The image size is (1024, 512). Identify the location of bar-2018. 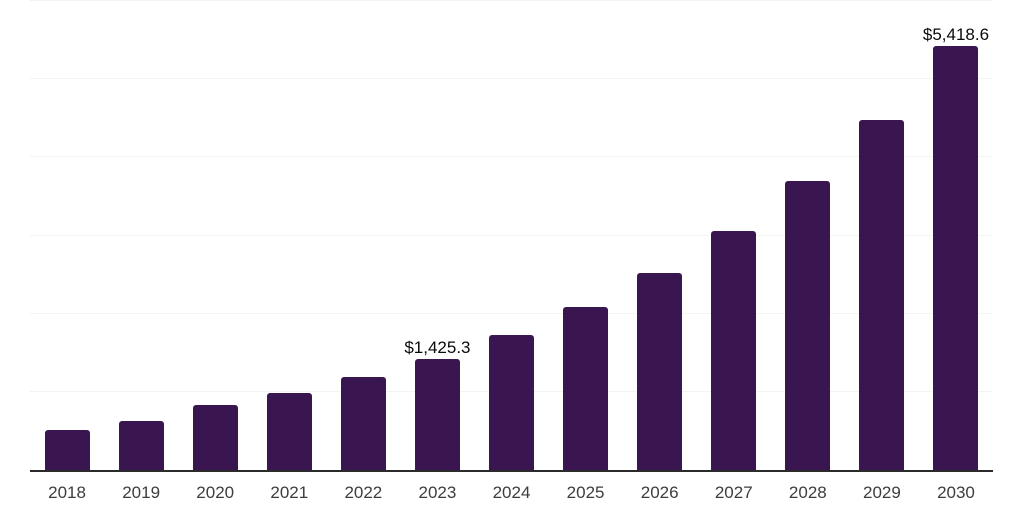
(67, 450).